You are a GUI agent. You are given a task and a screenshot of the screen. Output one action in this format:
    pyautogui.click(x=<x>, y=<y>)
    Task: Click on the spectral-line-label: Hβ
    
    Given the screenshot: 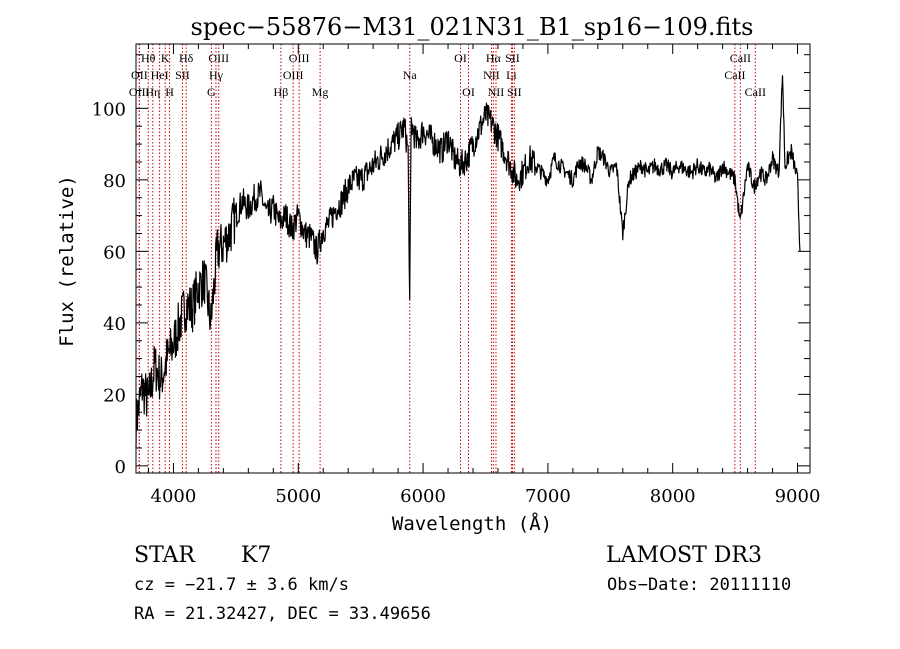 What is the action you would take?
    pyautogui.click(x=281, y=92)
    